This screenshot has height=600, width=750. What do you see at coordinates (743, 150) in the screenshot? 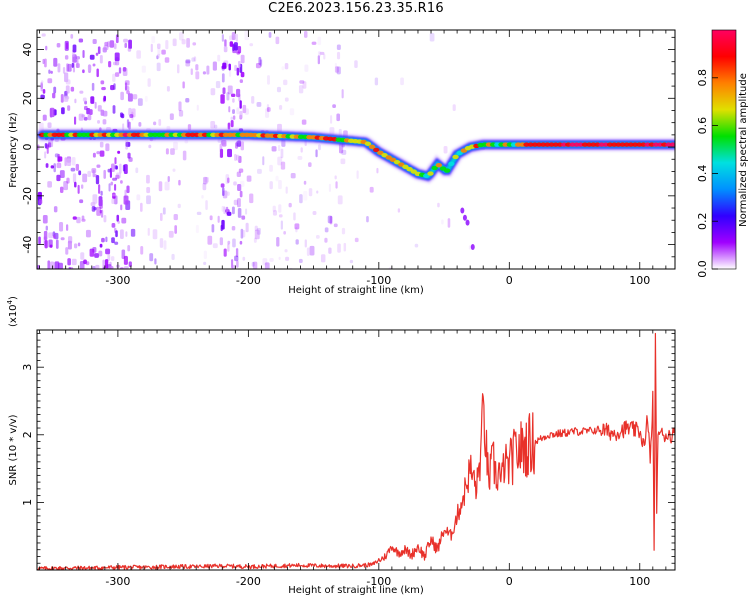
I see `colorbar-label: Normalized spectral amplitude` at bounding box center [743, 150].